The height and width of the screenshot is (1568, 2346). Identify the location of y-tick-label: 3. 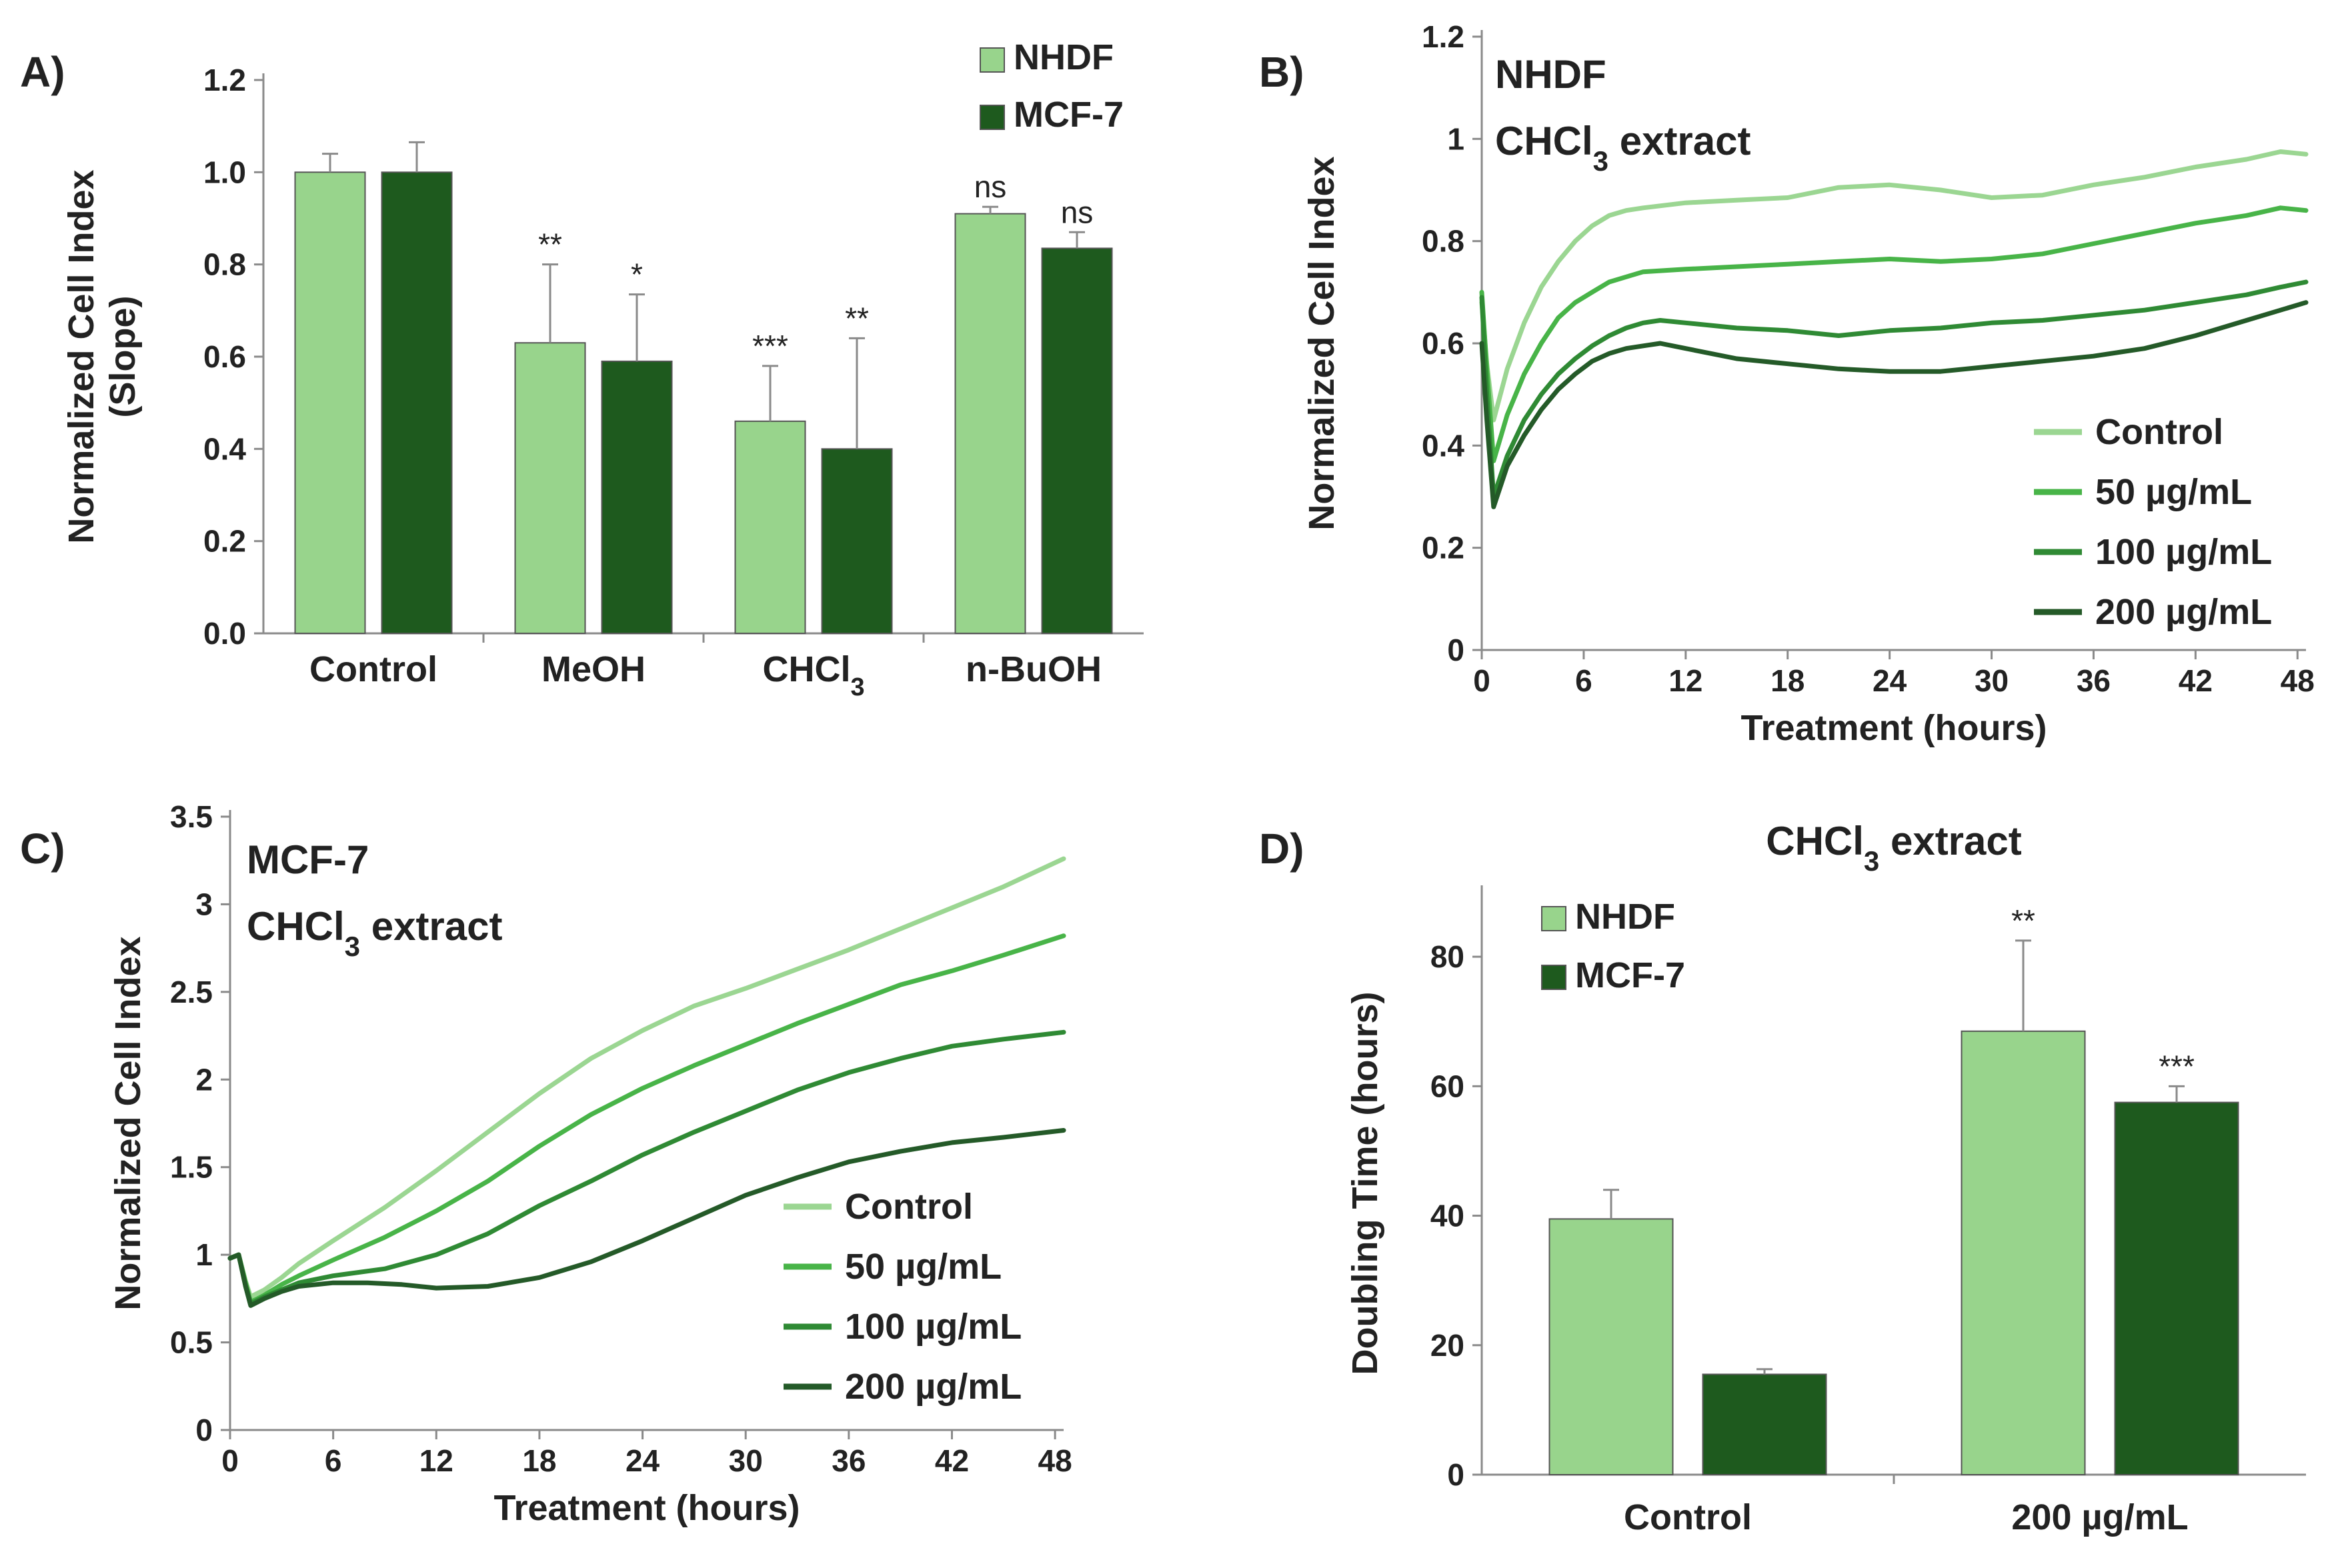
(204, 904).